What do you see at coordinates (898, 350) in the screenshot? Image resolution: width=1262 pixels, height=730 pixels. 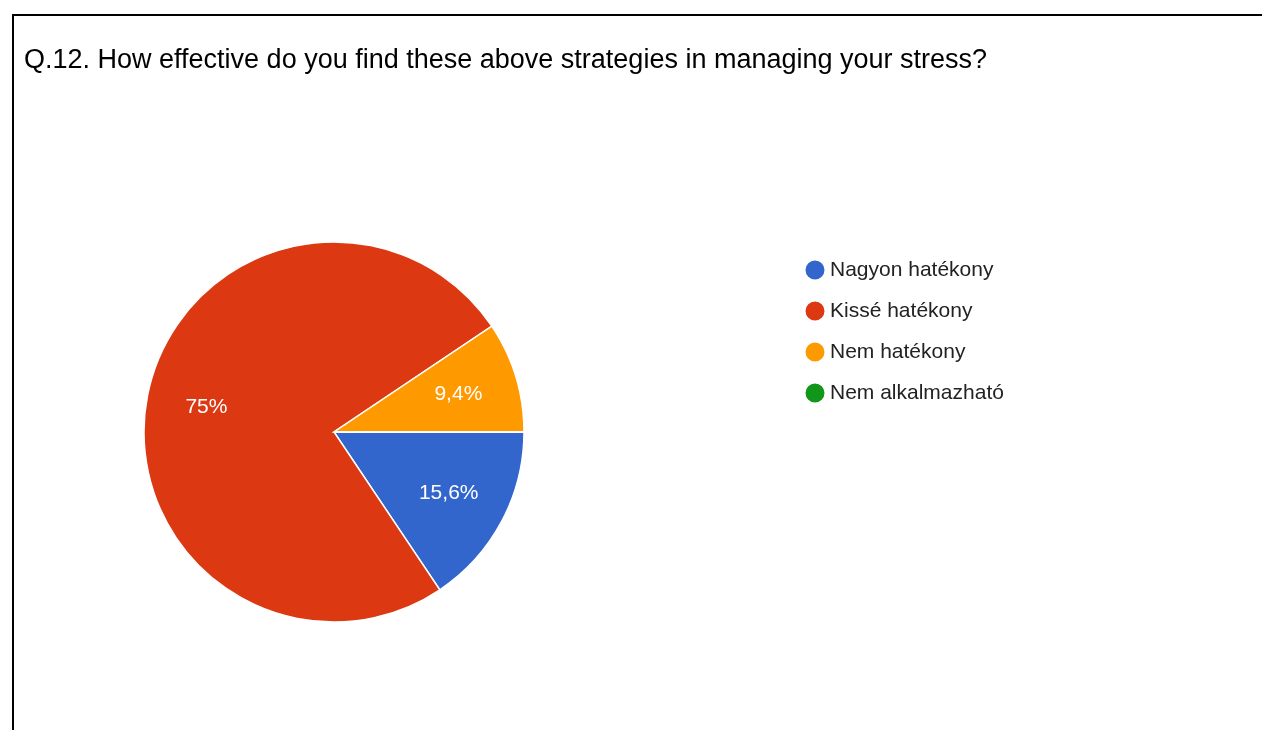 I see `legend-label: Nem hatékony` at bounding box center [898, 350].